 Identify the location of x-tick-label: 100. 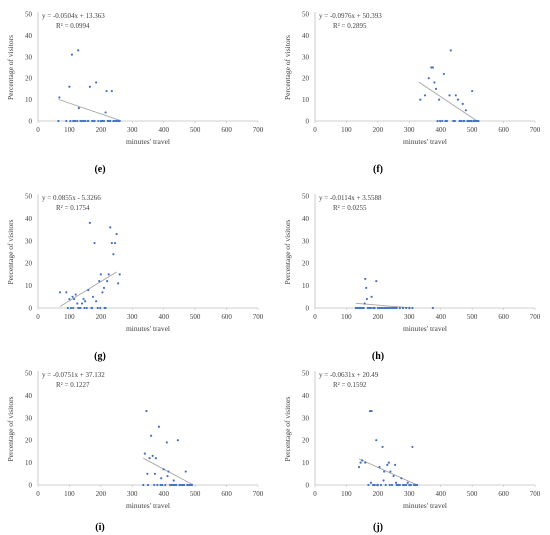
(69, 317).